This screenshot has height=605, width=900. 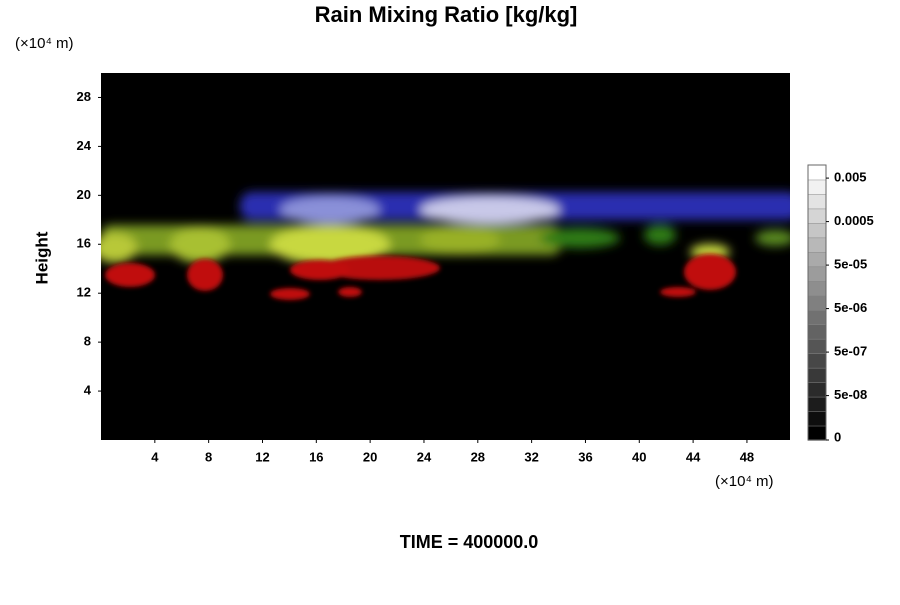 What do you see at coordinates (693, 456) in the screenshot?
I see `x-tick-label: 44` at bounding box center [693, 456].